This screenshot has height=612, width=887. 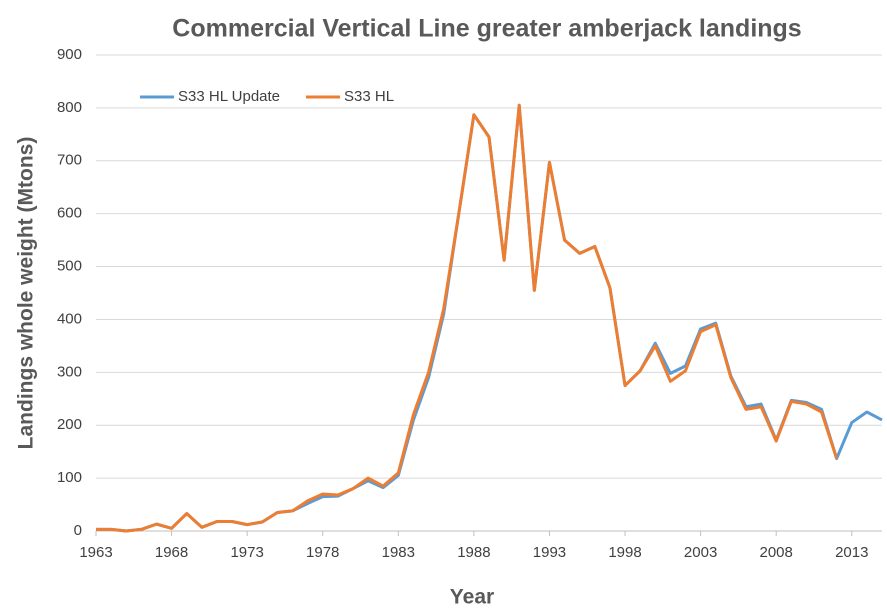 What do you see at coordinates (69, 371) in the screenshot?
I see `y-tick-label: 300` at bounding box center [69, 371].